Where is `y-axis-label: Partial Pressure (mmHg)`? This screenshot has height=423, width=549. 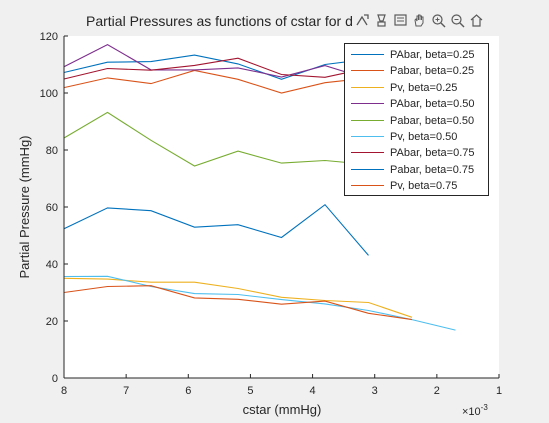 y-axis-label: Partial Pressure (mmHg) is located at coordinates (24, 206).